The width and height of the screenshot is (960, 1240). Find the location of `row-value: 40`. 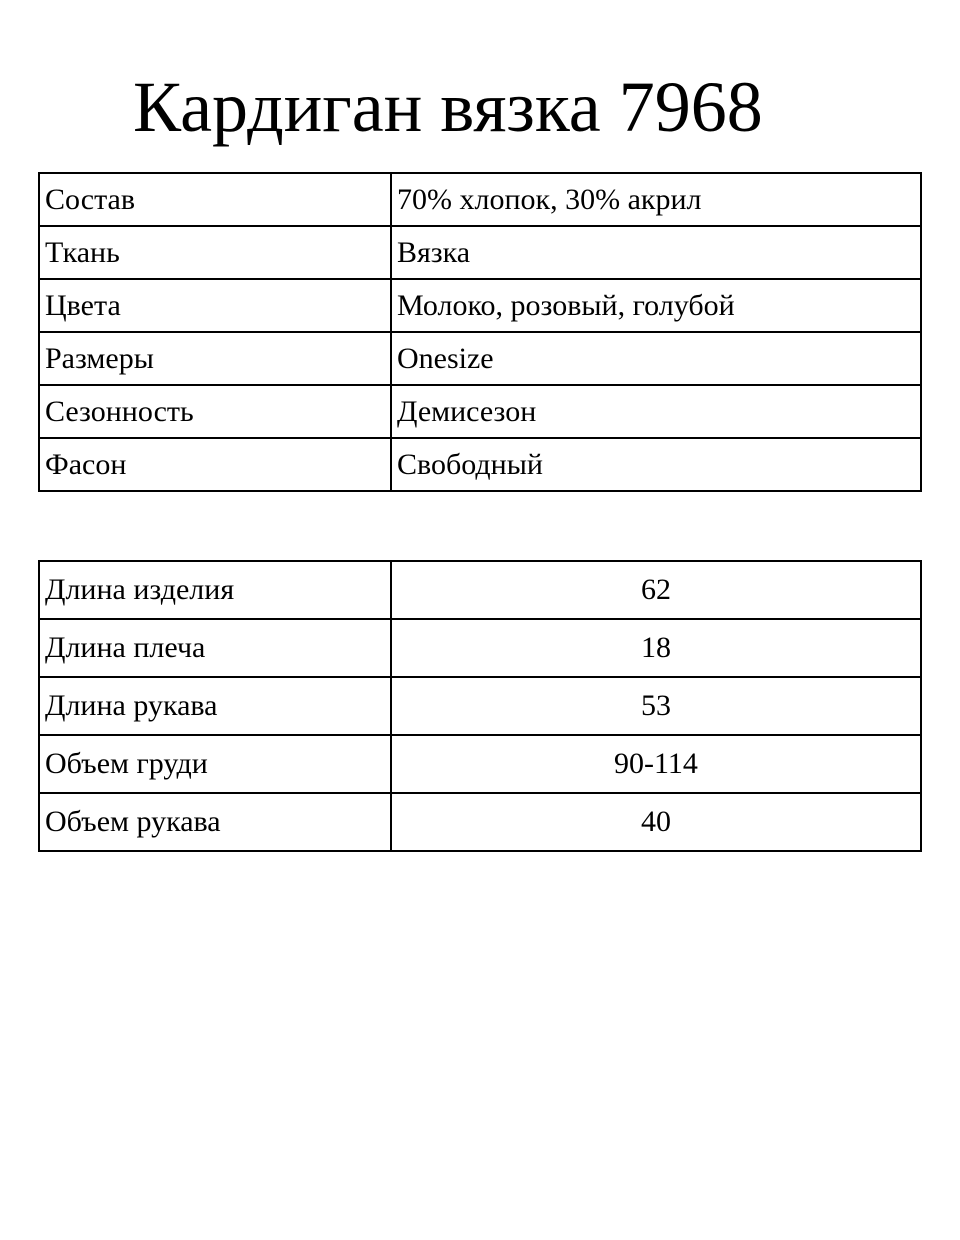

row-value: 40 is located at coordinates (656, 822).